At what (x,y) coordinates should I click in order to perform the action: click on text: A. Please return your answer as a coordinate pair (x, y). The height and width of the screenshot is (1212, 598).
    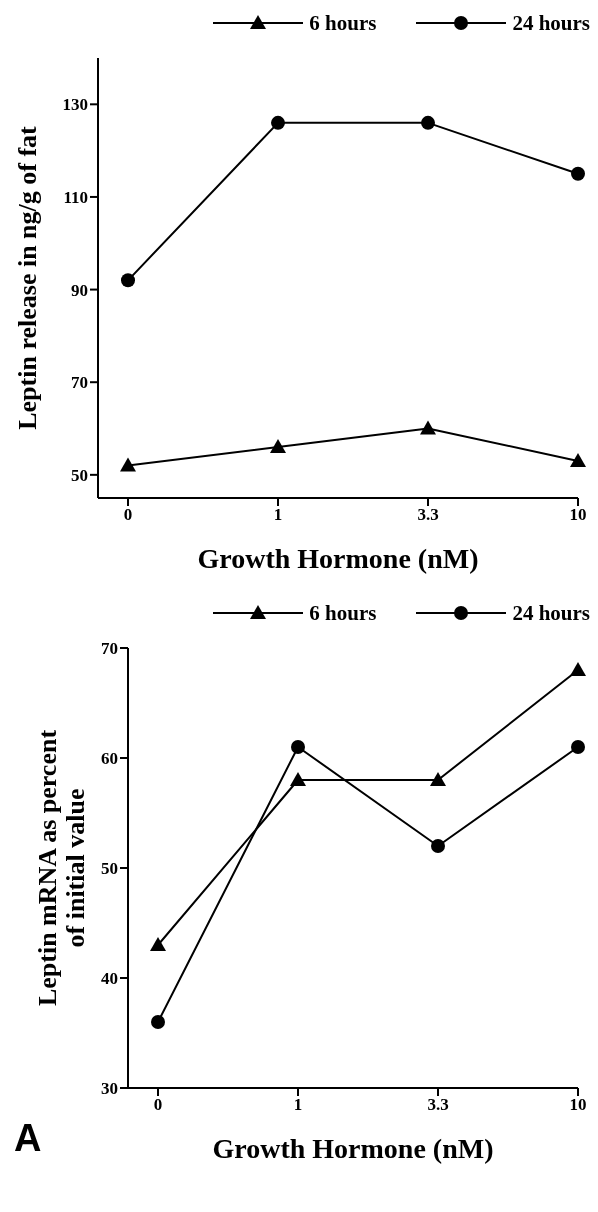
    Looking at the image, I should click on (28, 1138).